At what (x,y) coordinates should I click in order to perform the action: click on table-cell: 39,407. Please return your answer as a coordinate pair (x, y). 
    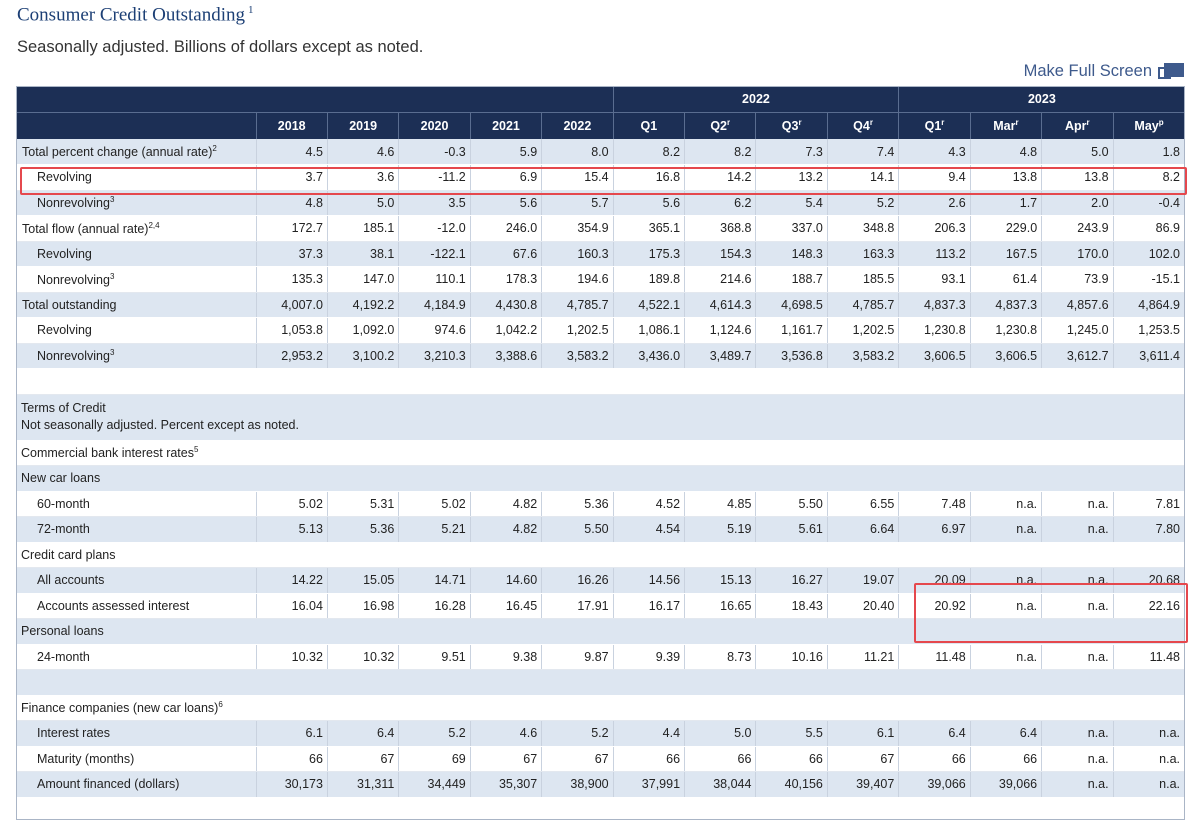
    Looking at the image, I should click on (863, 784).